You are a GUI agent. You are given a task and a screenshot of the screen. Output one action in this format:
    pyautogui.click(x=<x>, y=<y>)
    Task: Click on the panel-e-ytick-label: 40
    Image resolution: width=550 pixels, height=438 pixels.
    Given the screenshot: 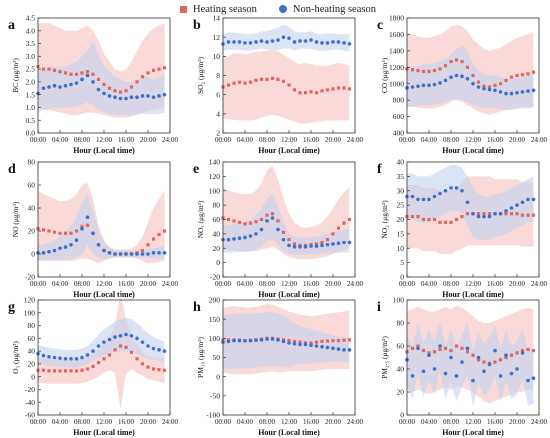 What is the action you would take?
    pyautogui.click(x=217, y=233)
    